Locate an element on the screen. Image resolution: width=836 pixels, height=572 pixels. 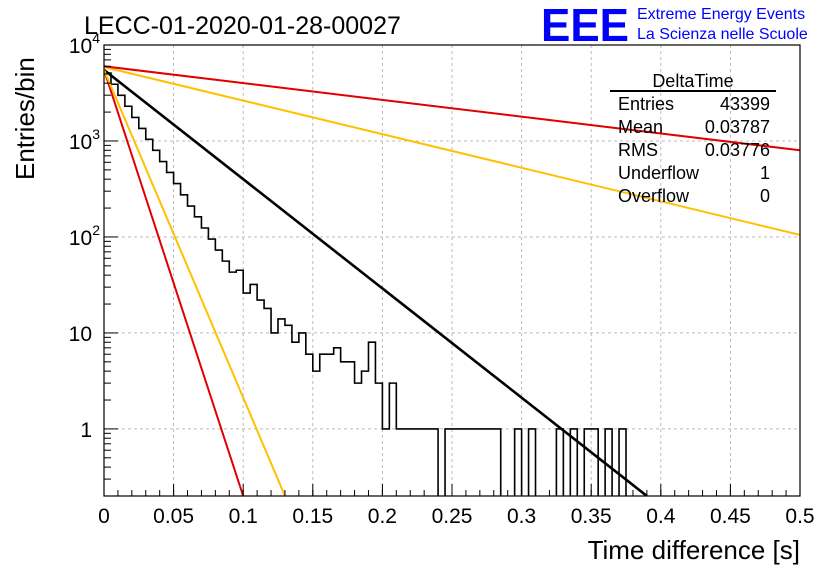
red-steep-line is located at coordinates (174, 282).